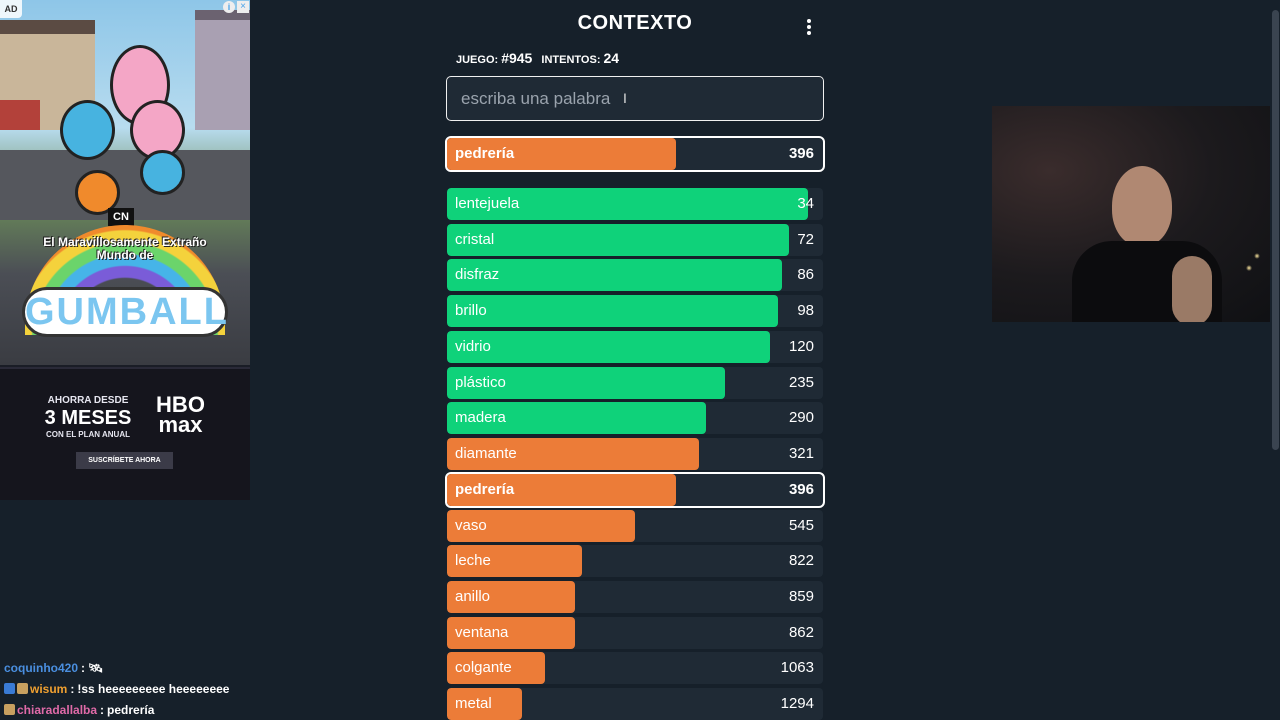 The image size is (1280, 720). I want to click on chat-message: wisum: !ss heeeeeeeee heeeeeeee, so click(154, 689).